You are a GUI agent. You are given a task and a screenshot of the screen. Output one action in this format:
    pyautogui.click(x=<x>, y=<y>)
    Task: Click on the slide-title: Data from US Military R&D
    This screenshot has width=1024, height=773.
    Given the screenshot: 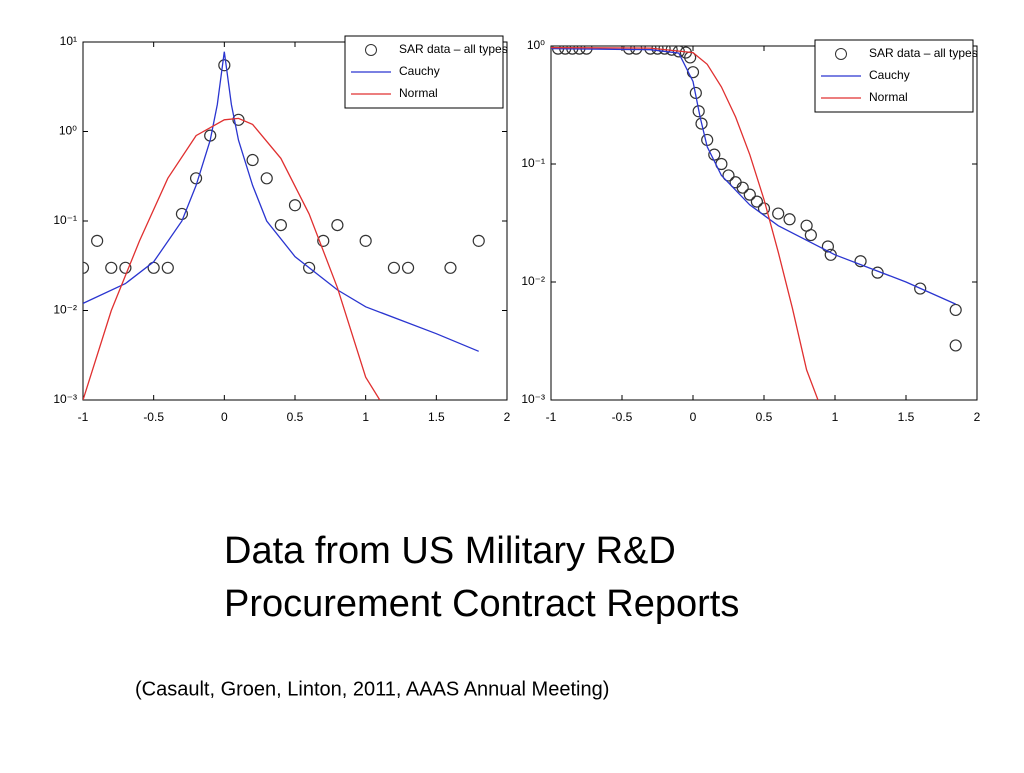 What is the action you would take?
    pyautogui.click(x=450, y=551)
    